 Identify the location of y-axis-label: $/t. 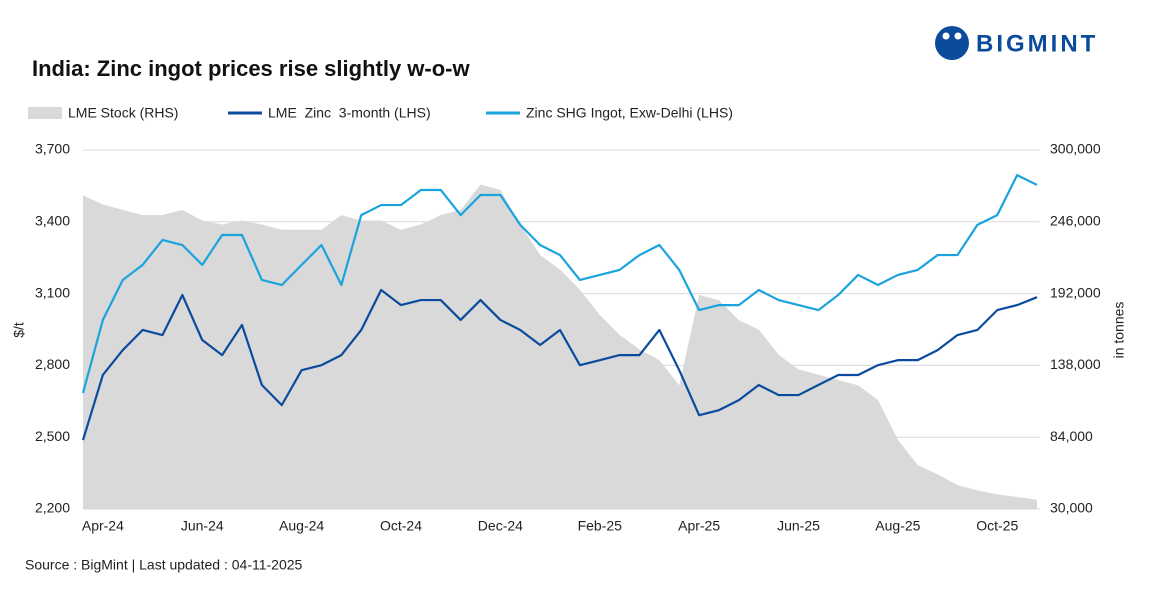
(19, 330).